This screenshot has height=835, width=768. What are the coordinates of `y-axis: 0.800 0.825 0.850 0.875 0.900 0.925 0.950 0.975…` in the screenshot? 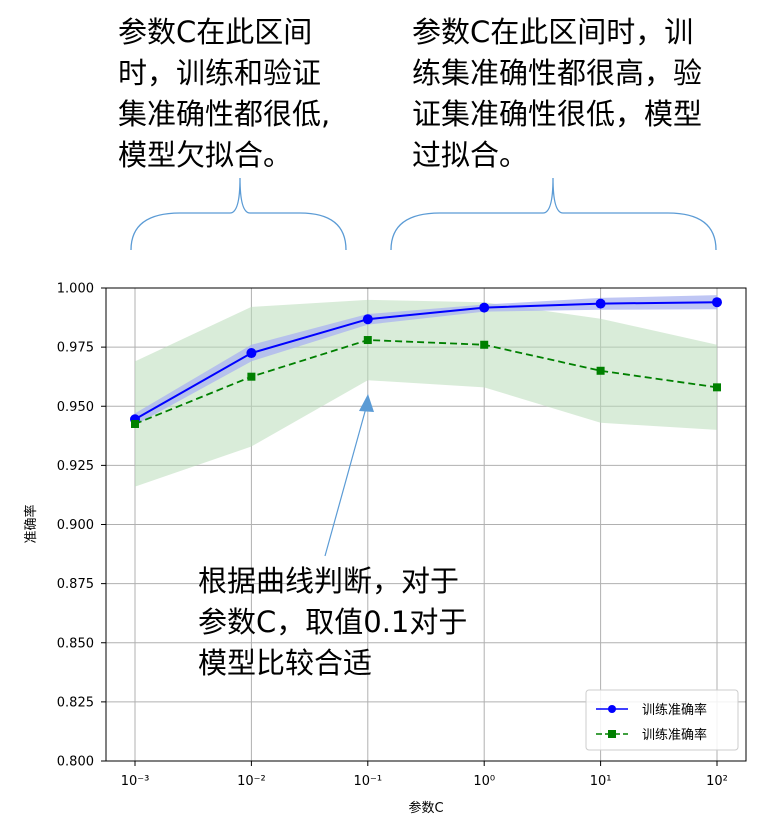 It's located at (81, 526).